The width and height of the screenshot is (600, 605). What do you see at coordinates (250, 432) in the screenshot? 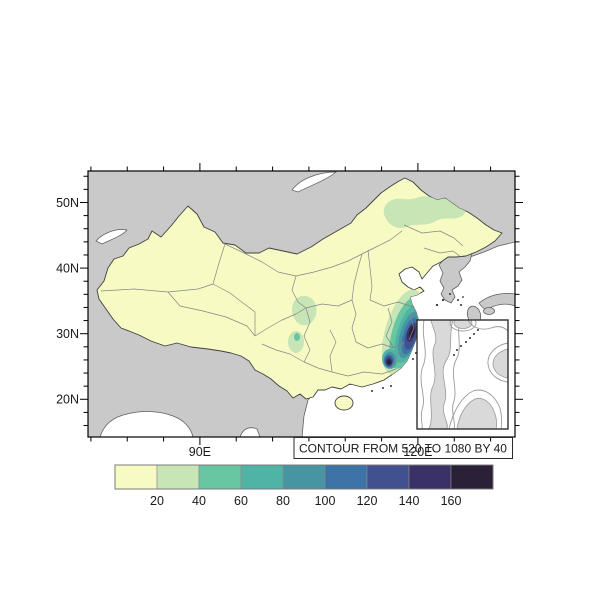
I see `ocean-gulf-inlet` at bounding box center [250, 432].